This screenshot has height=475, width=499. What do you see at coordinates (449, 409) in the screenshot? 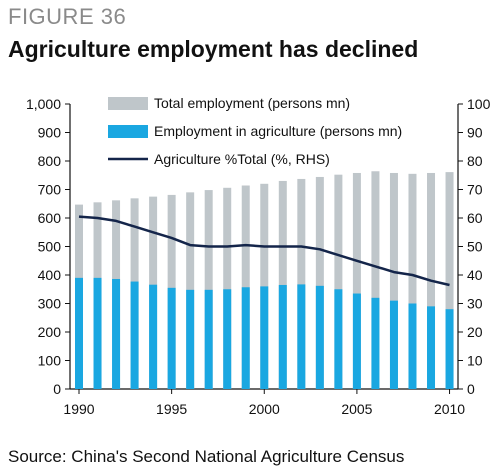
I see `x-tick-label: 2010` at bounding box center [449, 409].